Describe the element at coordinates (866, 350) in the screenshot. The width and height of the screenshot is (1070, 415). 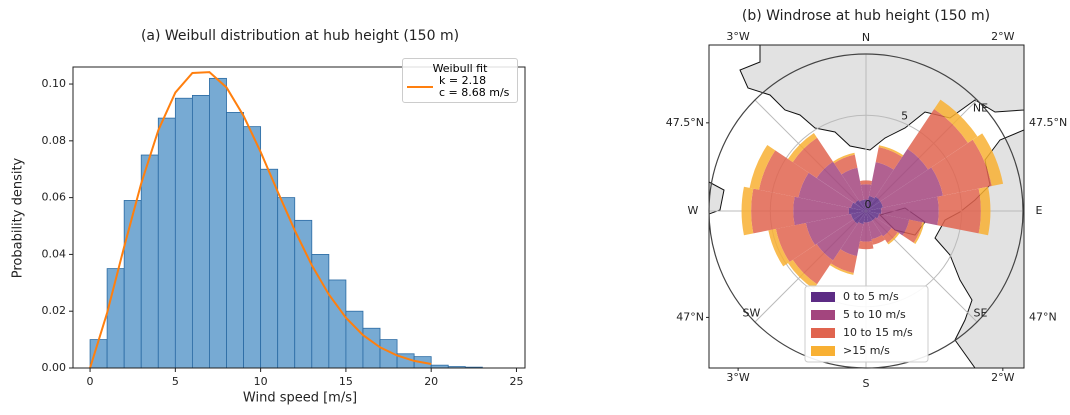
I see `legend-label: >15 m/s` at that location.